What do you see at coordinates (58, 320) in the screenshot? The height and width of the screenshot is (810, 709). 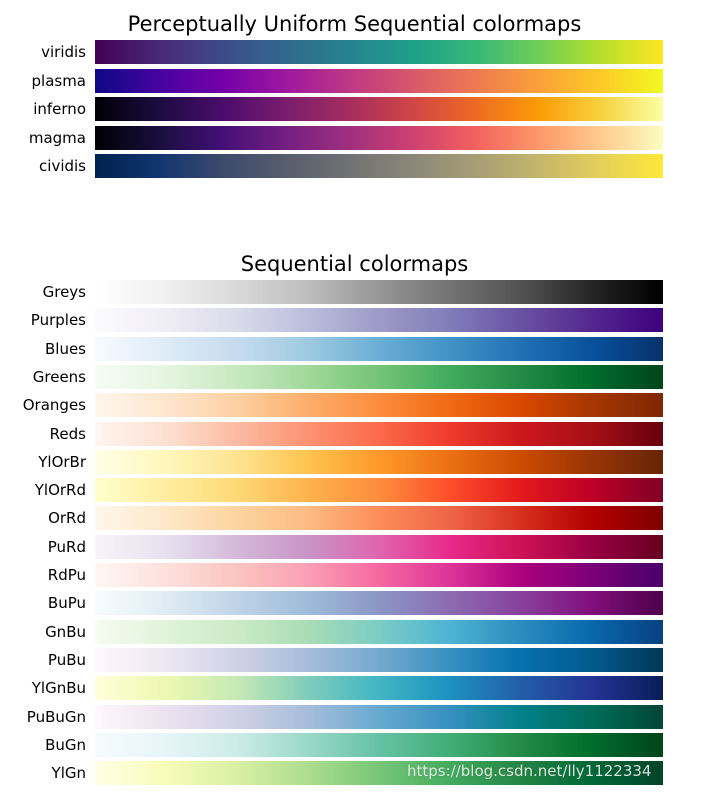 I see `colormap-label: Purples` at bounding box center [58, 320].